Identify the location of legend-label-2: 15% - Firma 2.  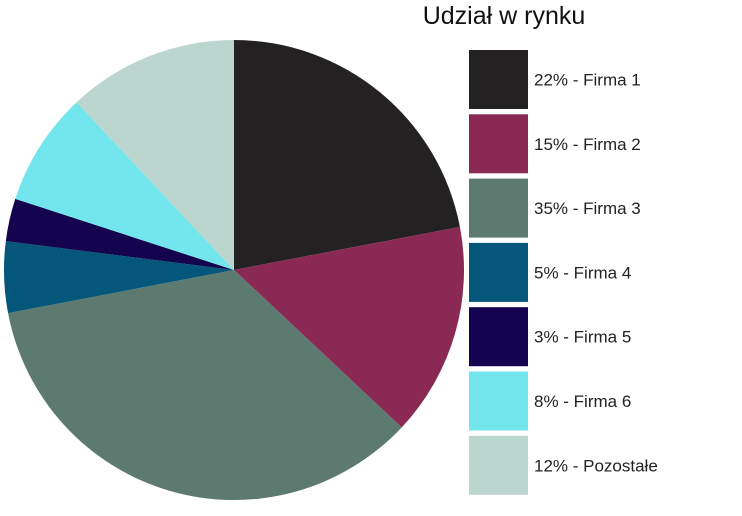
(587, 144).